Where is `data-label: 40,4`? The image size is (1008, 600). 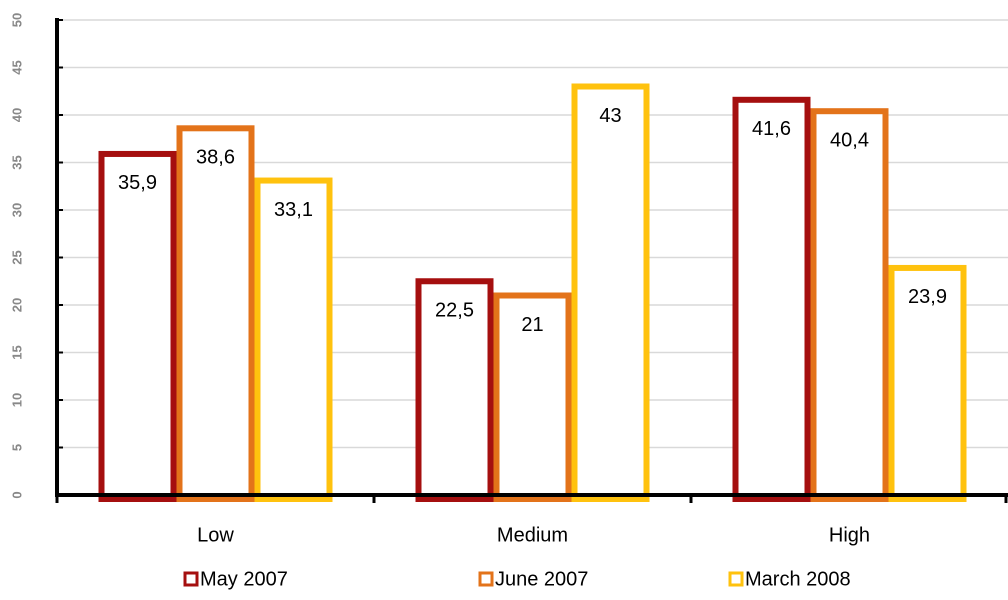 data-label: 40,4 is located at coordinates (849, 140).